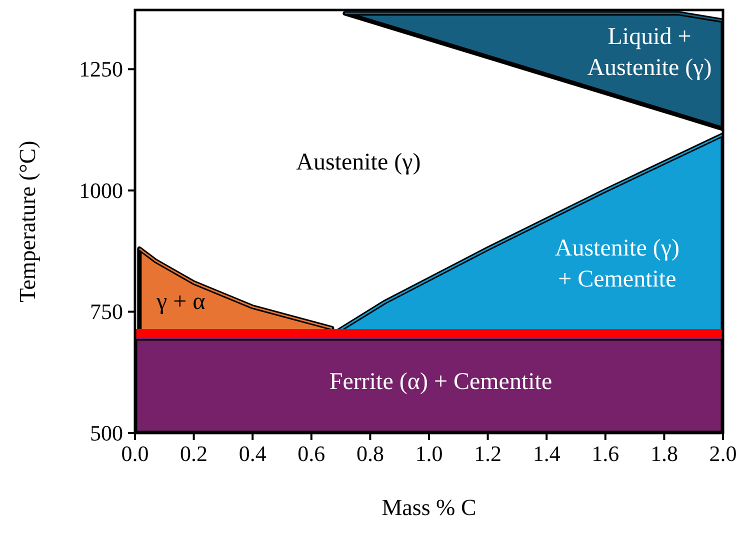 This screenshot has height=535, width=743. What do you see at coordinates (546, 453) in the screenshot?
I see `x-tick-label: 1.4` at bounding box center [546, 453].